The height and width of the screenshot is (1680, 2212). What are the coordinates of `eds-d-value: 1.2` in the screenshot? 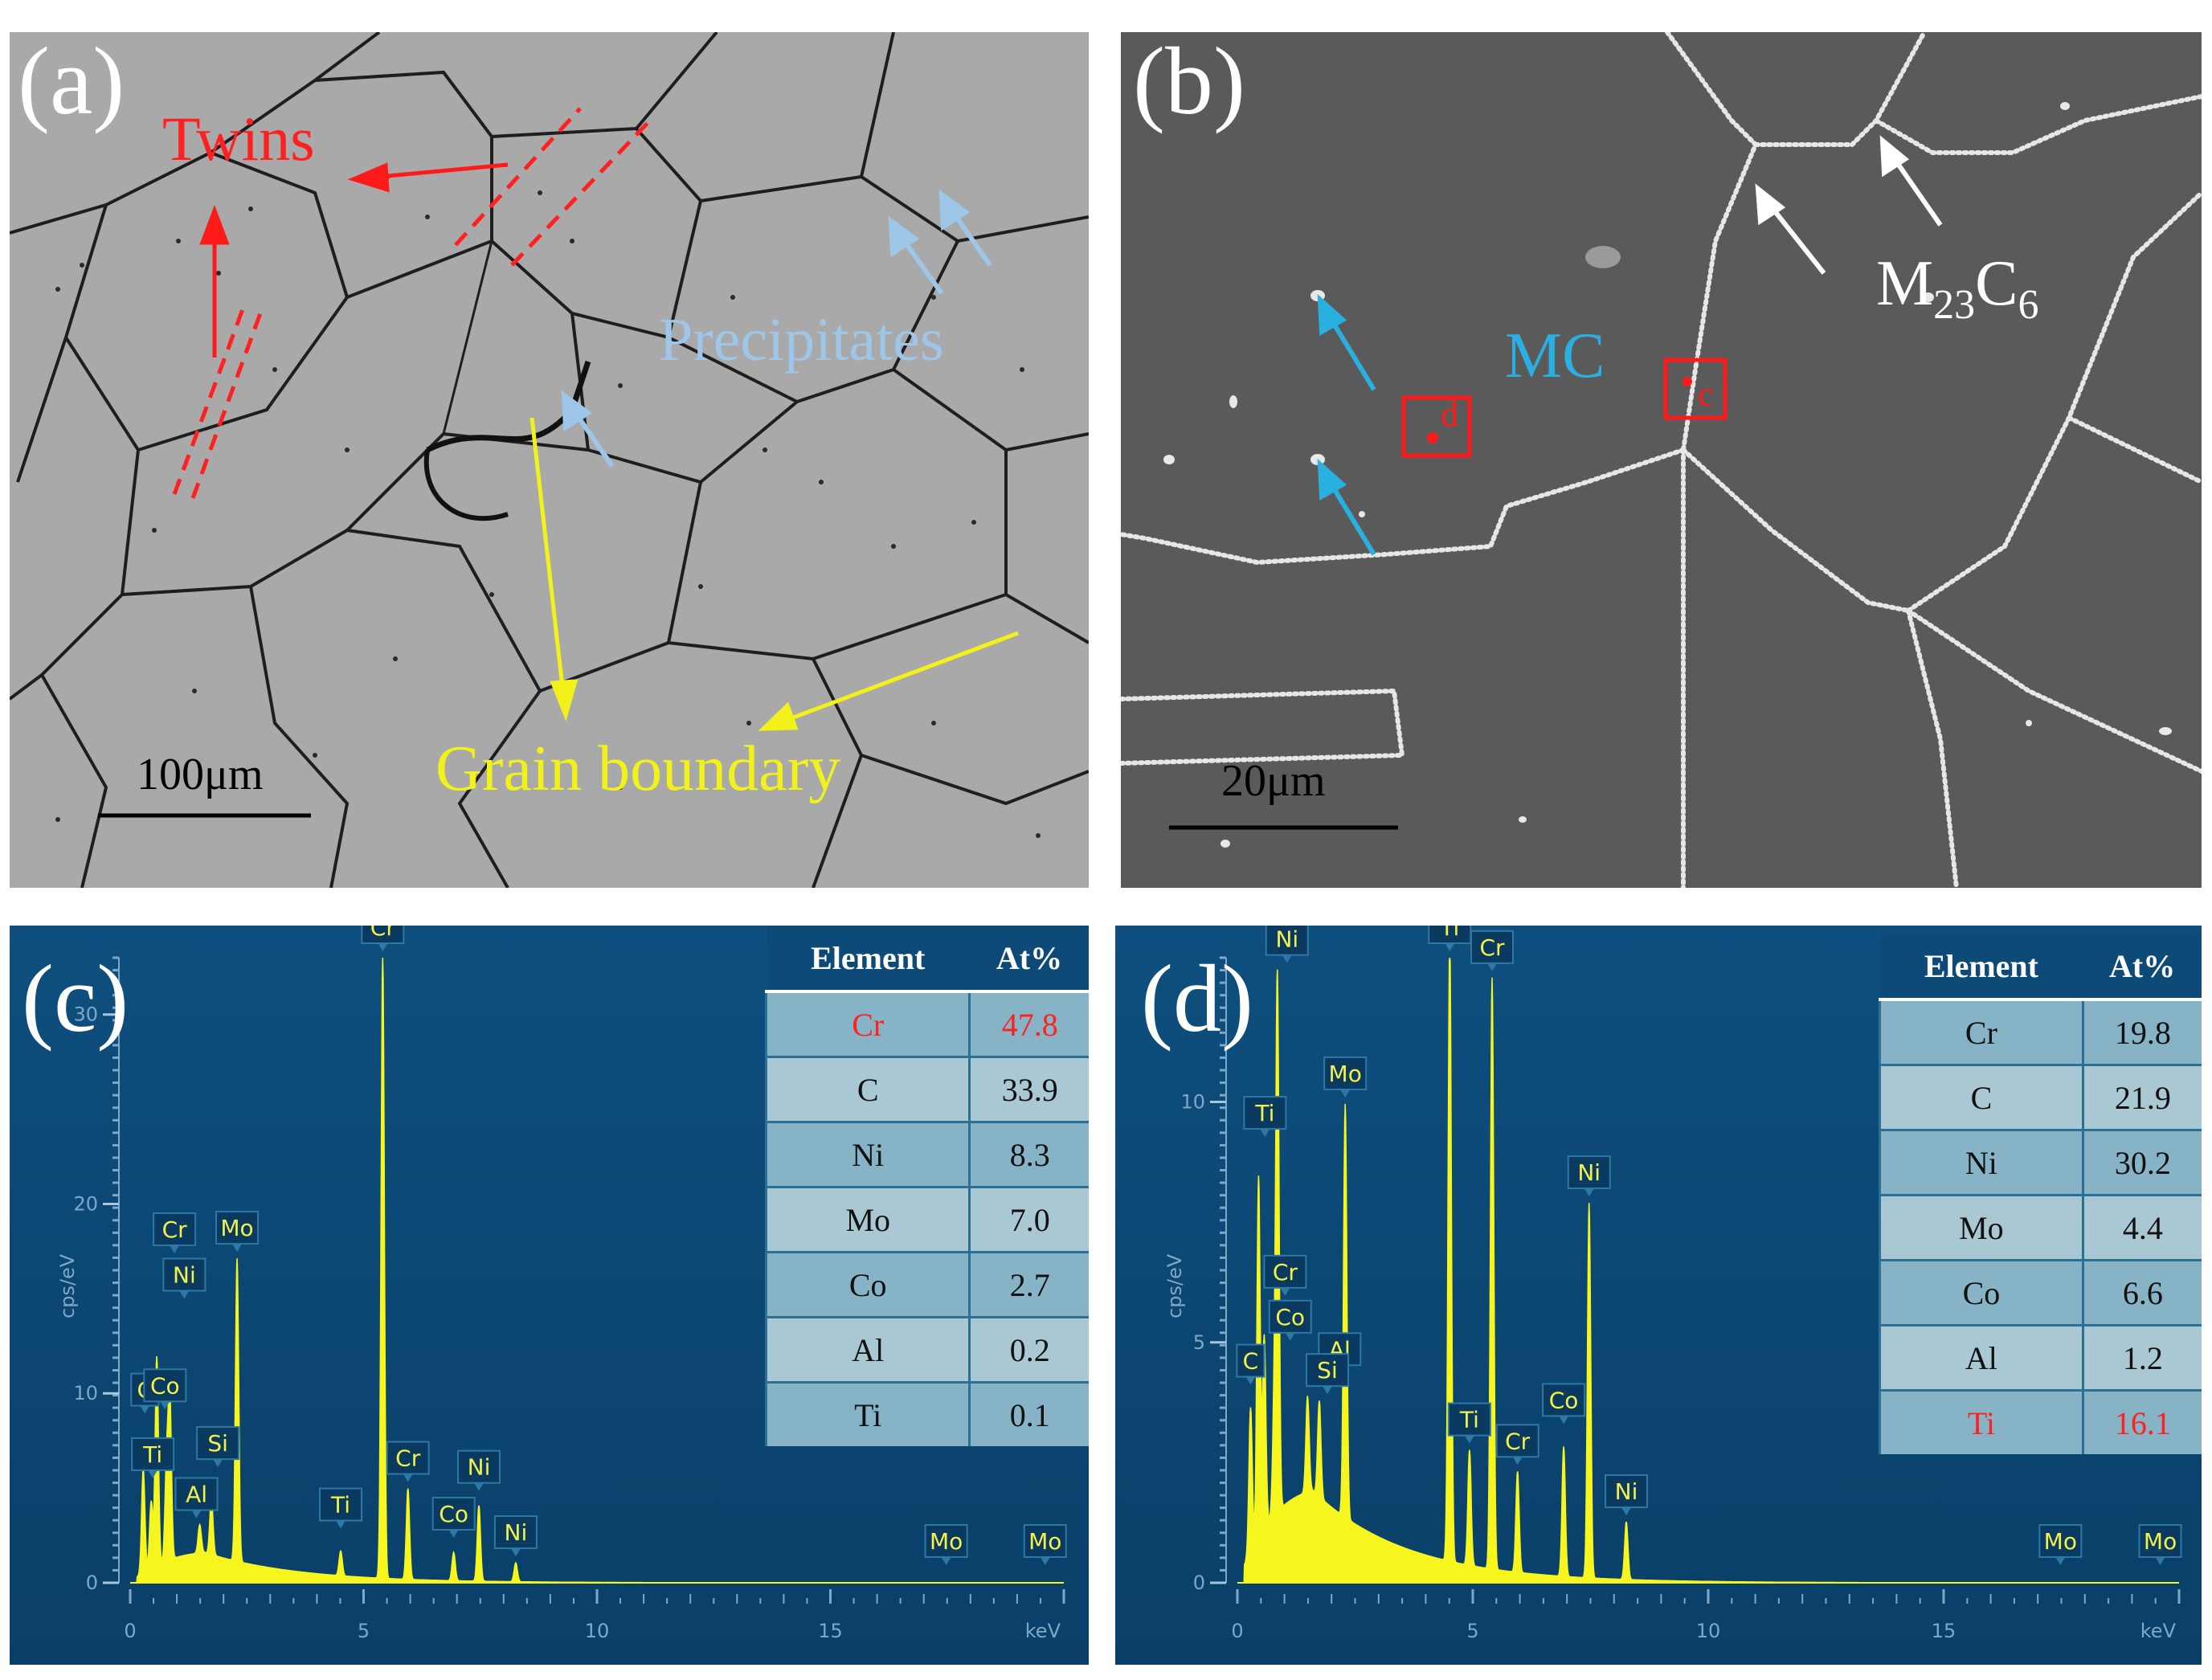 It's located at (2142, 1358).